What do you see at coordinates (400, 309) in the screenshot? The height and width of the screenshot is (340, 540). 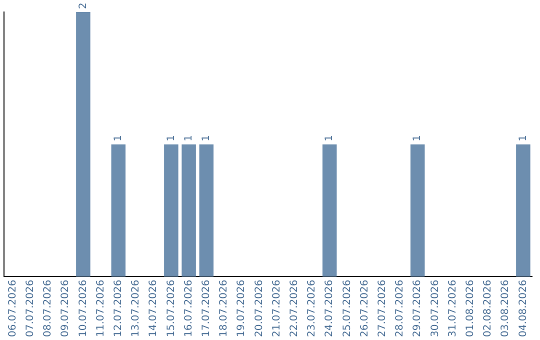 I see `x-tick-label: 28.07.2026` at bounding box center [400, 309].